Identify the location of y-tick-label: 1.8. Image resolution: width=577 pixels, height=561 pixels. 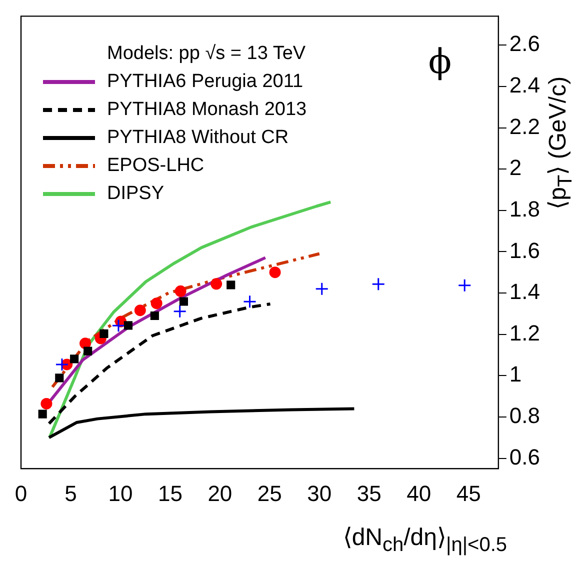
(524, 209).